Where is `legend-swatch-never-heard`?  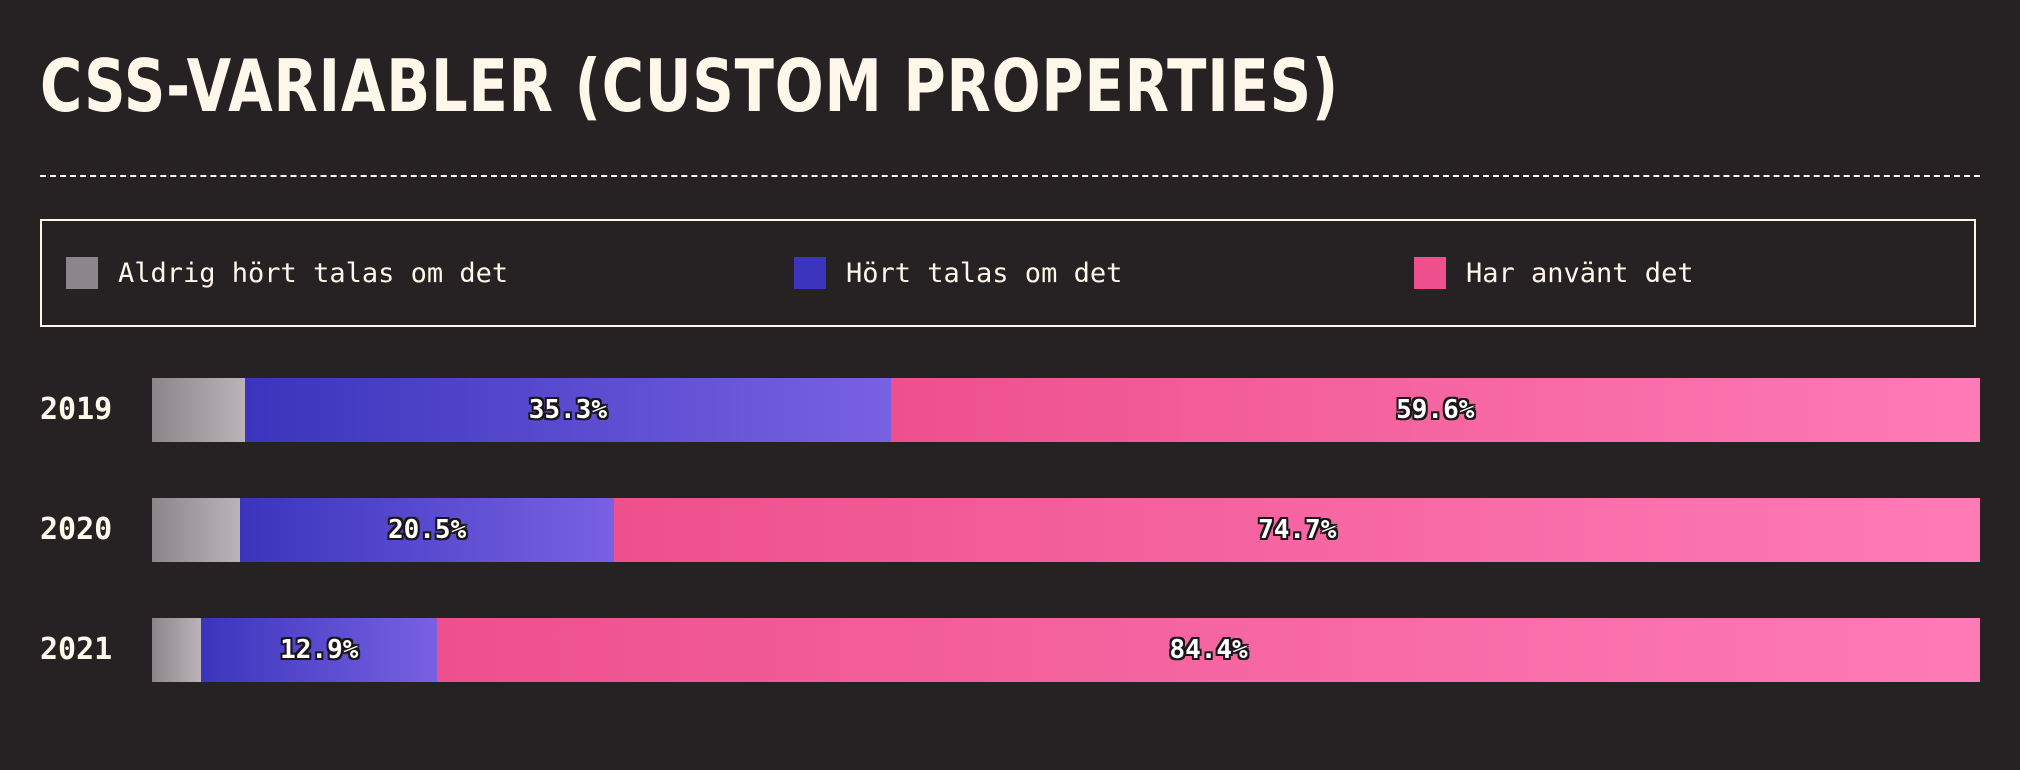
legend-swatch-never-heard is located at coordinates (82, 273).